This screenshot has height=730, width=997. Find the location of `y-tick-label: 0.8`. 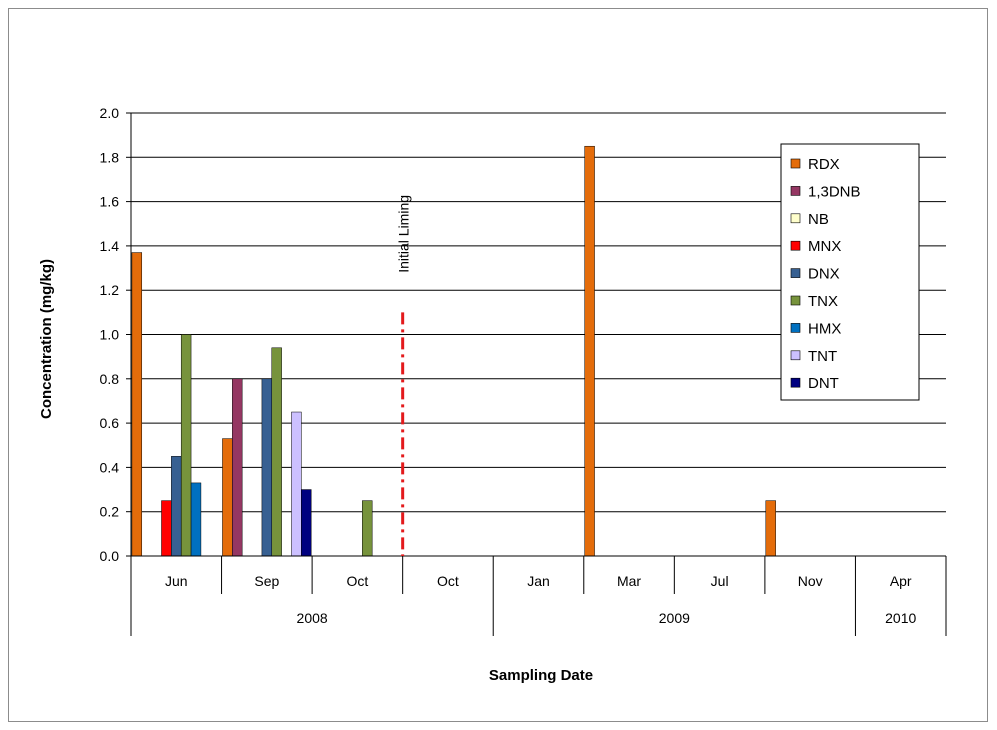

y-tick-label: 0.8 is located at coordinates (110, 379).